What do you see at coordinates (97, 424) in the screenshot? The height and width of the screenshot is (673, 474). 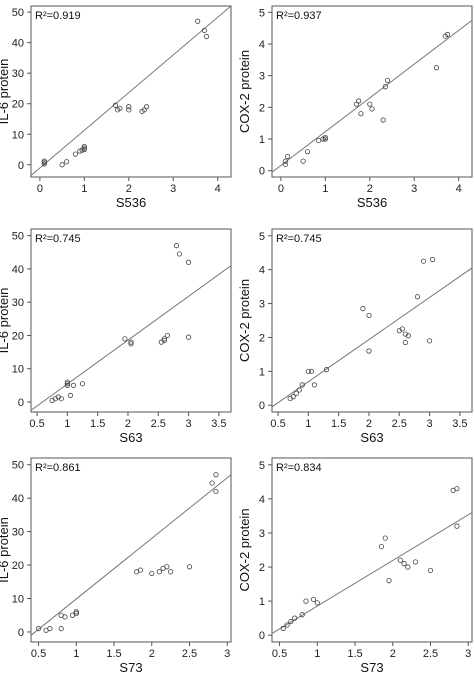 I see `x-tick-label: 1.5` at bounding box center [97, 424].